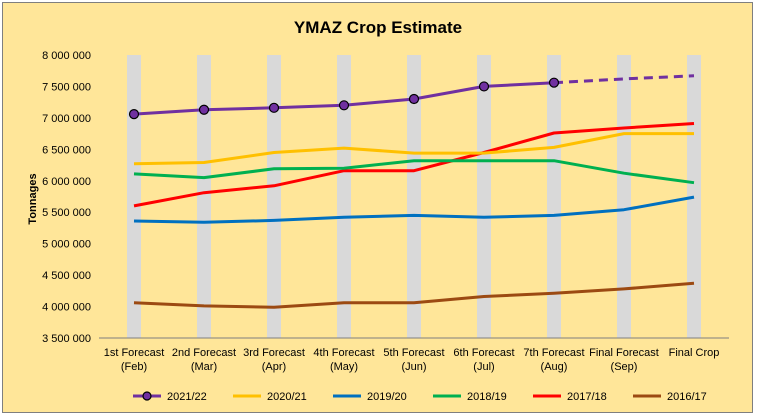  Describe the element at coordinates (694, 353) in the screenshot. I see `x-tick-label: Final Crop` at that location.